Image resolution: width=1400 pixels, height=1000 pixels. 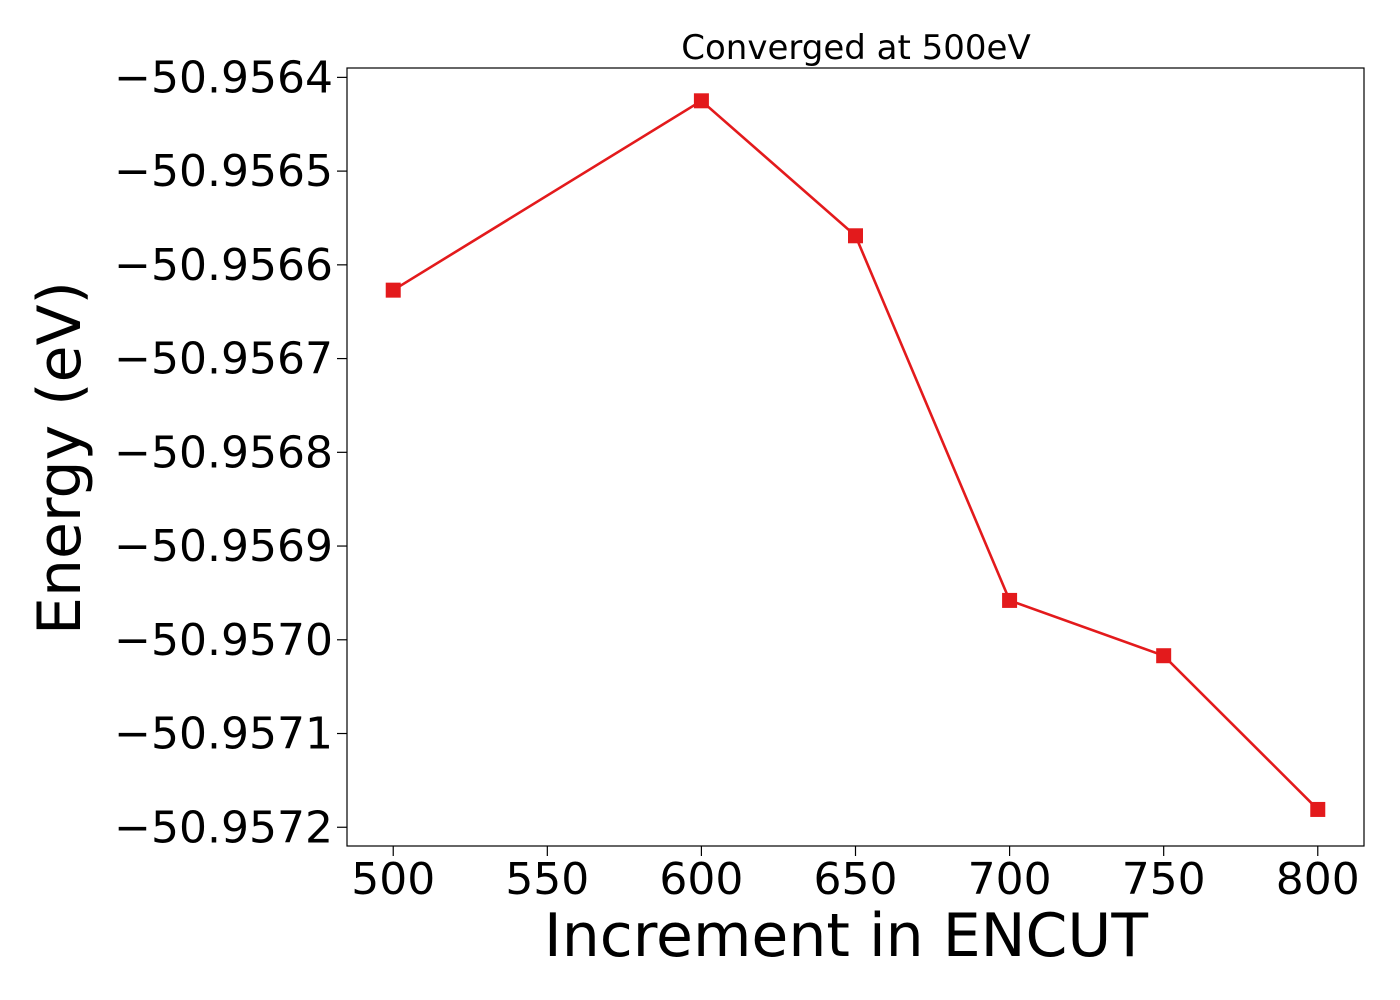 What do you see at coordinates (223, 265) in the screenshot?
I see `y-tick-label: −50.9566` at bounding box center [223, 265].